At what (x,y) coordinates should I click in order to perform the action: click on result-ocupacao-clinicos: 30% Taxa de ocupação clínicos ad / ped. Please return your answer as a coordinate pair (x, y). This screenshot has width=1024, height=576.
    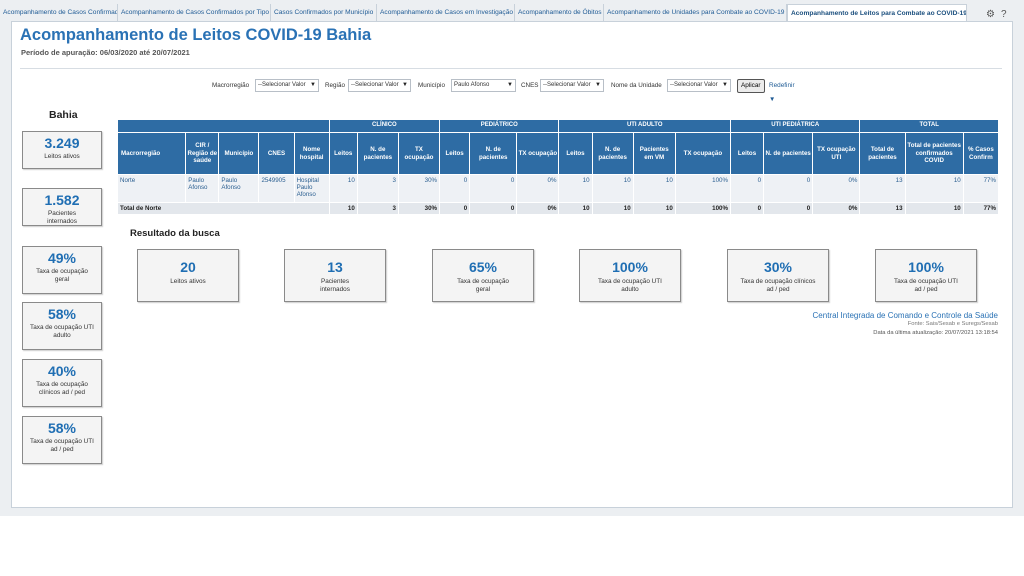
    Looking at the image, I should click on (778, 275).